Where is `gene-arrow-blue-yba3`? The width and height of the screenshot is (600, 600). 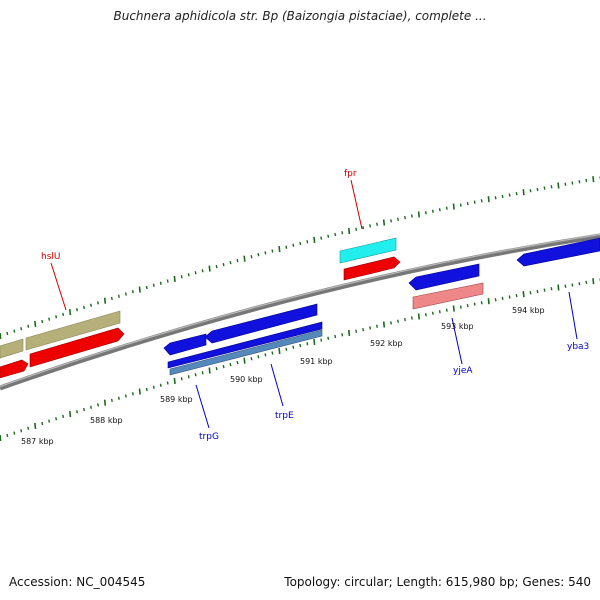
gene-arrow-blue-yba3 is located at coordinates (558, 252).